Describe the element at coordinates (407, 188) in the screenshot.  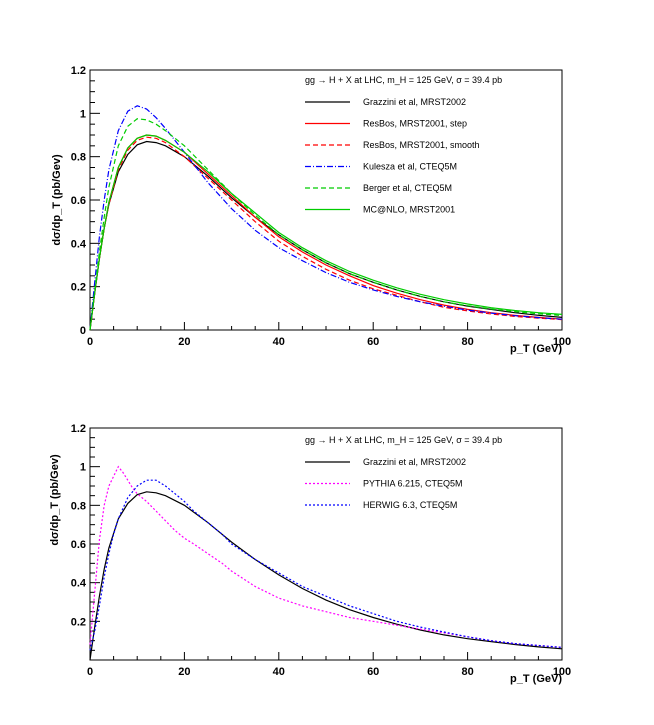
I see `legend-label: Berger et al, CTEQ5M` at that location.